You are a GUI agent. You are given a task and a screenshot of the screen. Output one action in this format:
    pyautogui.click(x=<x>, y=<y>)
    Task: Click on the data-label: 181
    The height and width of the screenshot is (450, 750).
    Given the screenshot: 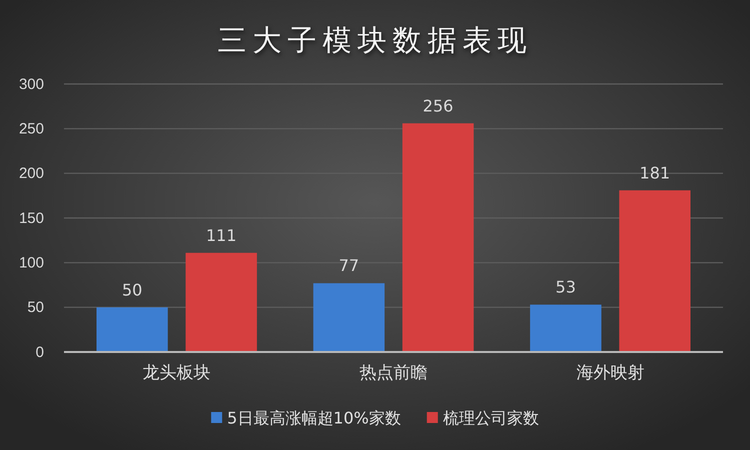 What is the action you would take?
    pyautogui.click(x=655, y=172)
    